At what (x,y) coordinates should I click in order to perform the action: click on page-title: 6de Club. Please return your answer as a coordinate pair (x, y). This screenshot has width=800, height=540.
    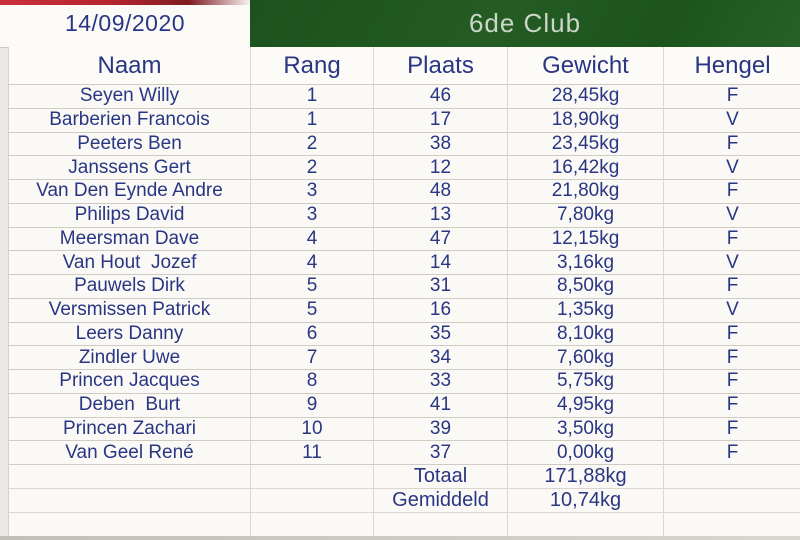
    Looking at the image, I should click on (525, 23).